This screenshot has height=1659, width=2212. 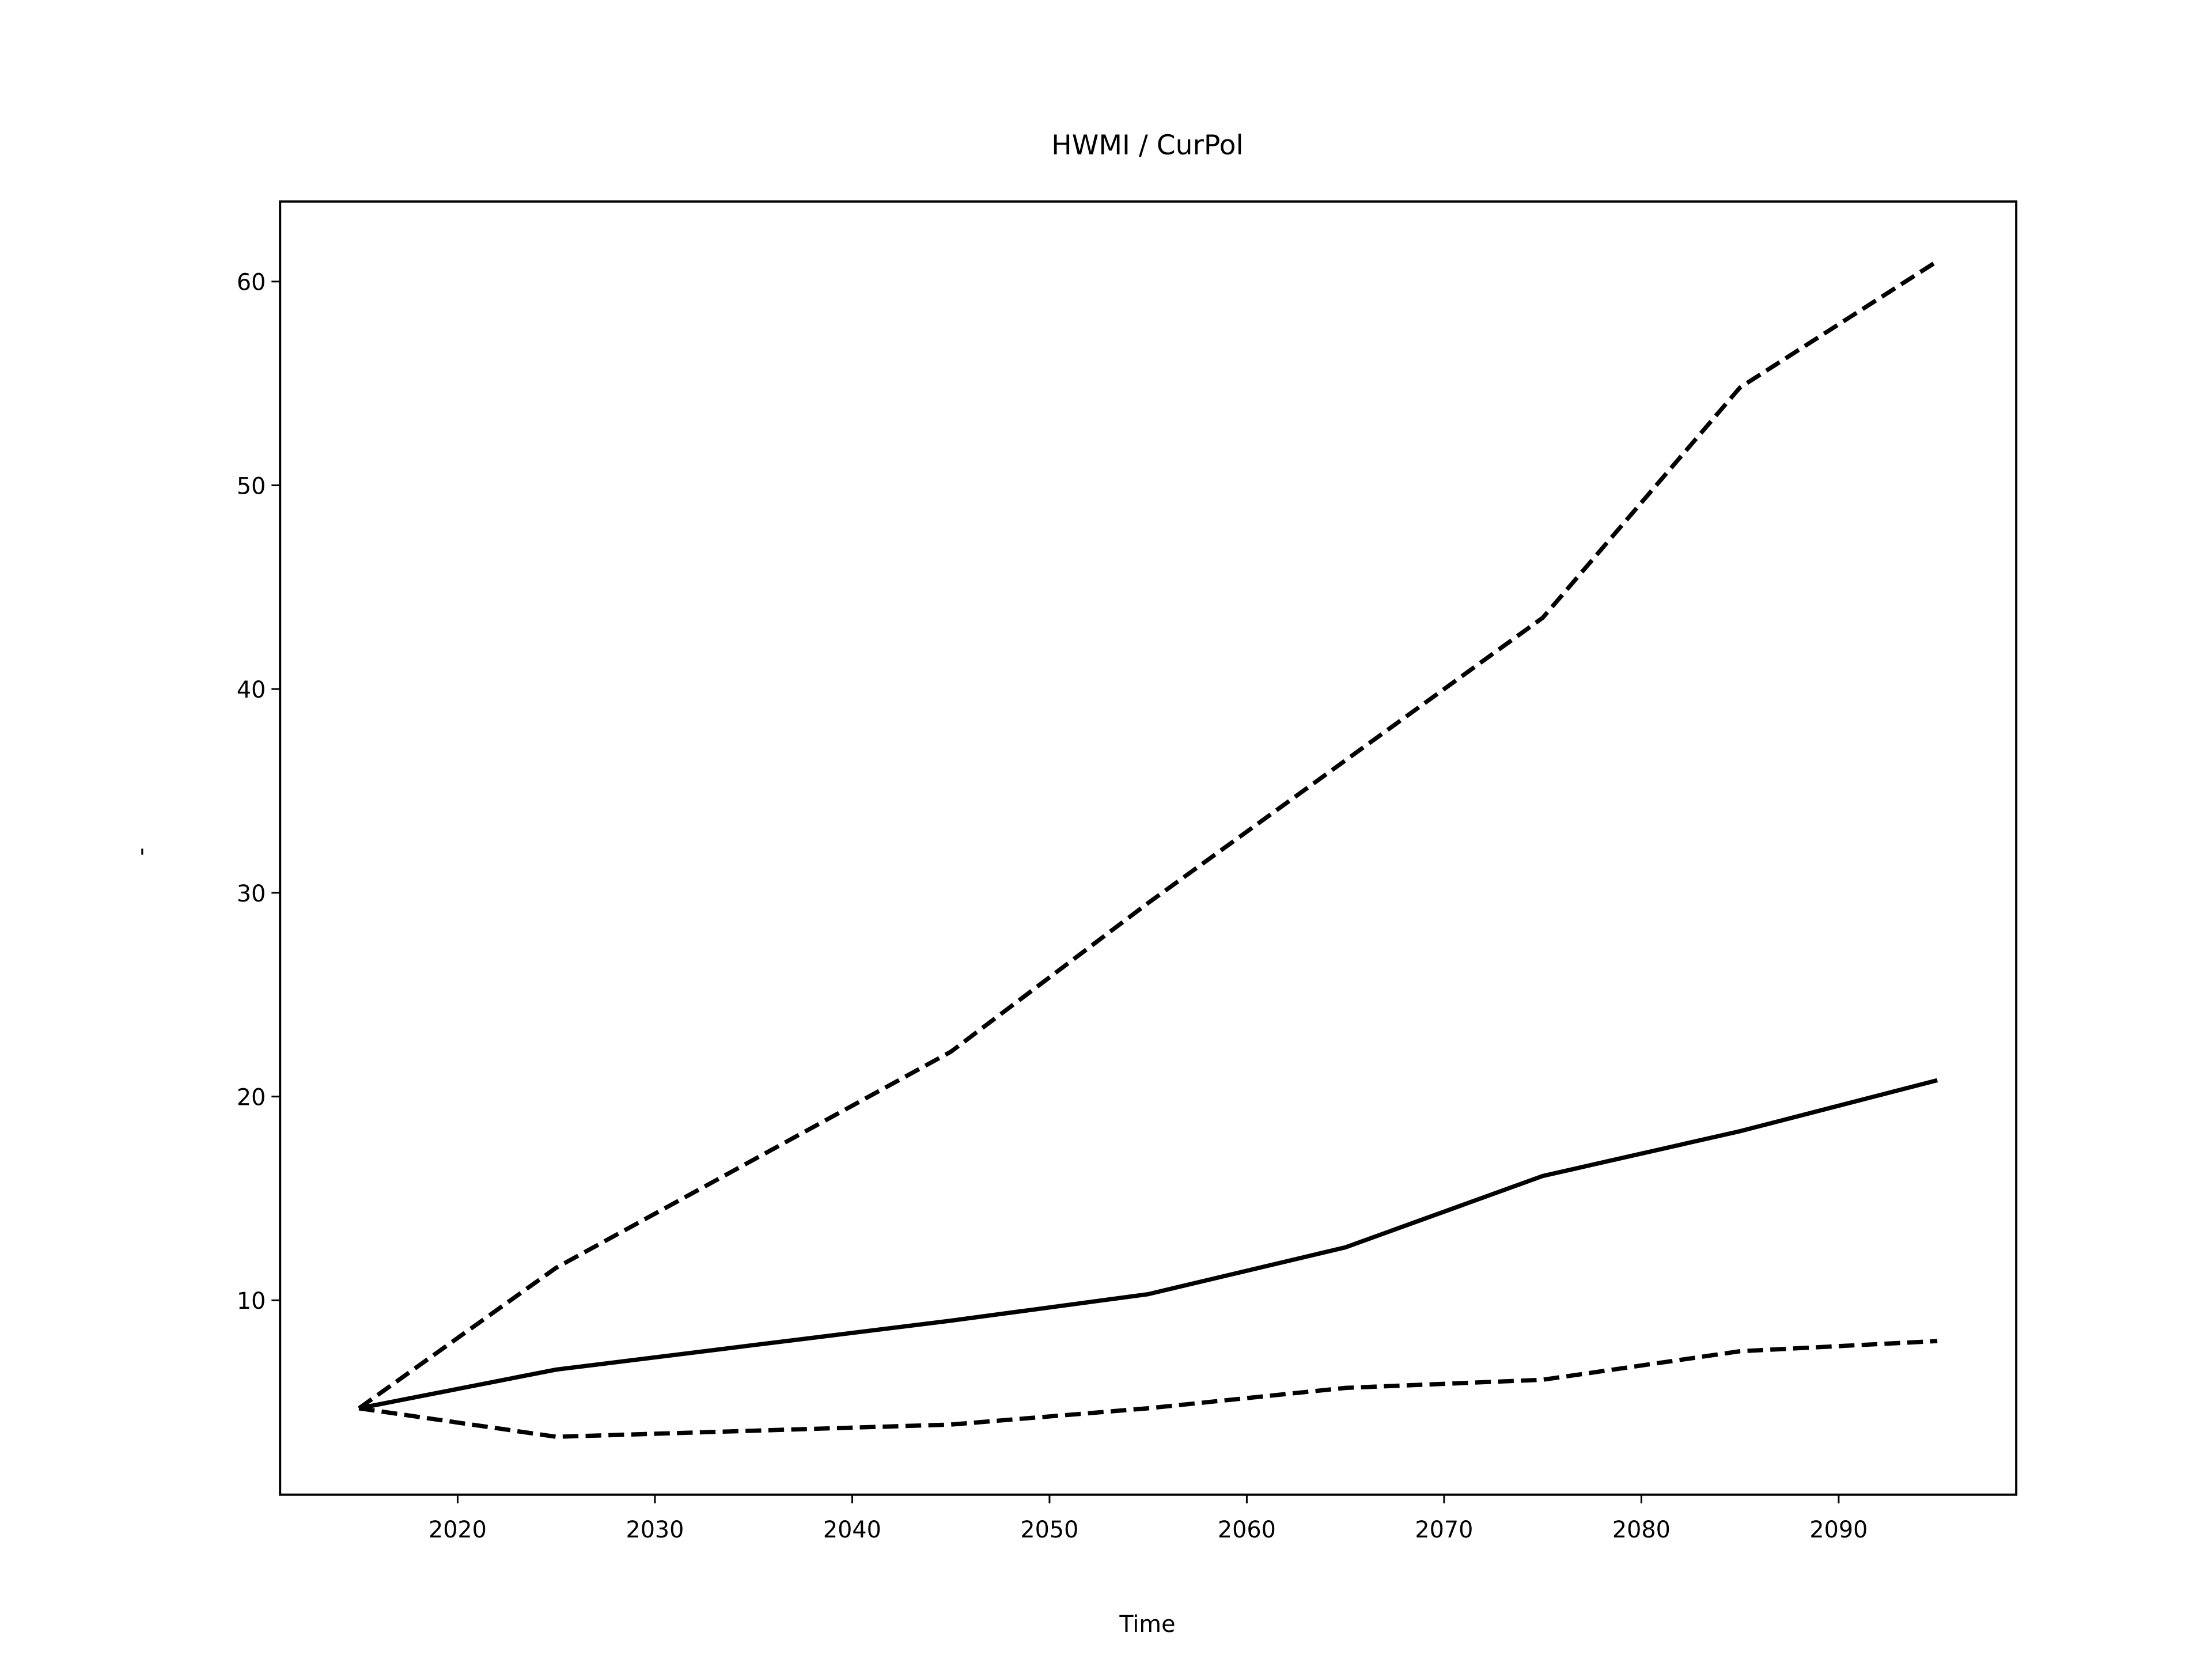 I want to click on y-tick-label: 30, so click(x=251, y=894).